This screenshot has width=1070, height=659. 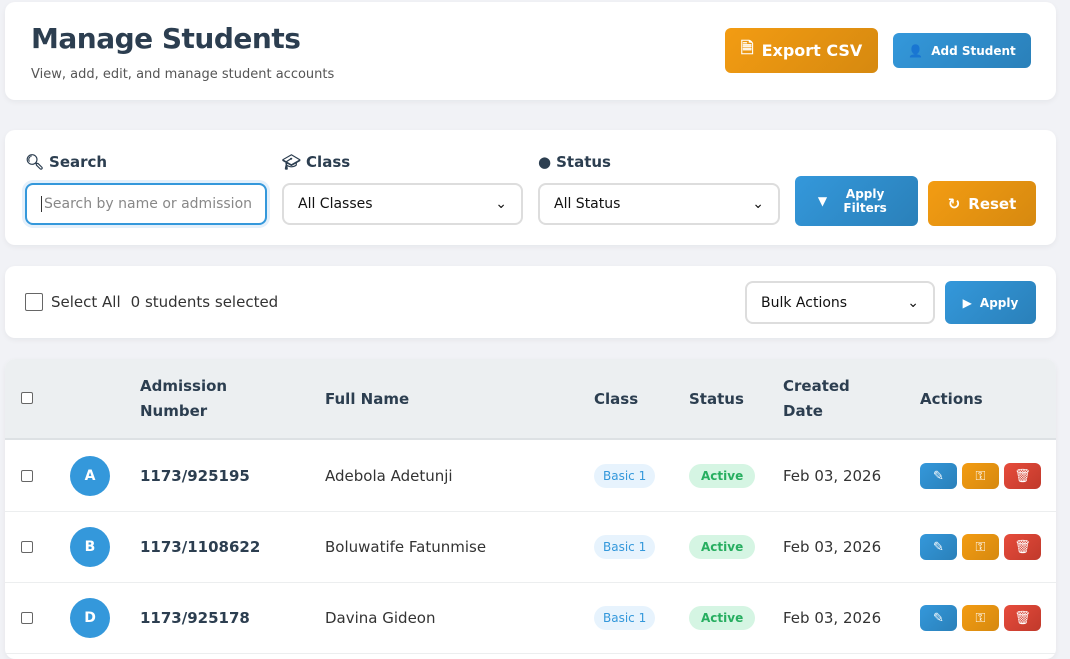 I want to click on search-input: Search by name or admission n, so click(x=146, y=204).